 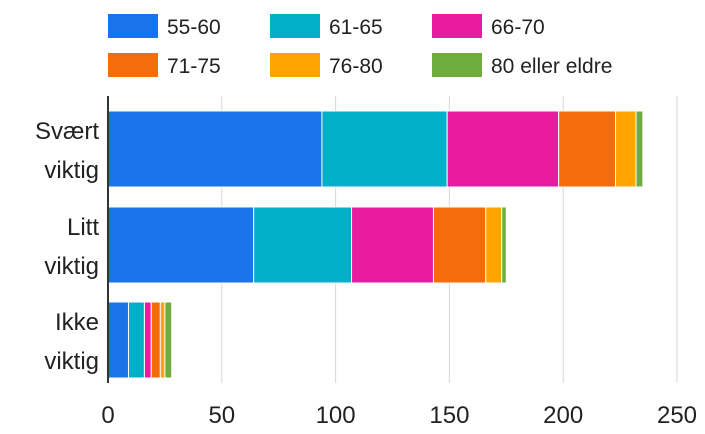 What do you see at coordinates (449, 415) in the screenshot?
I see `x-tick-label: 150` at bounding box center [449, 415].